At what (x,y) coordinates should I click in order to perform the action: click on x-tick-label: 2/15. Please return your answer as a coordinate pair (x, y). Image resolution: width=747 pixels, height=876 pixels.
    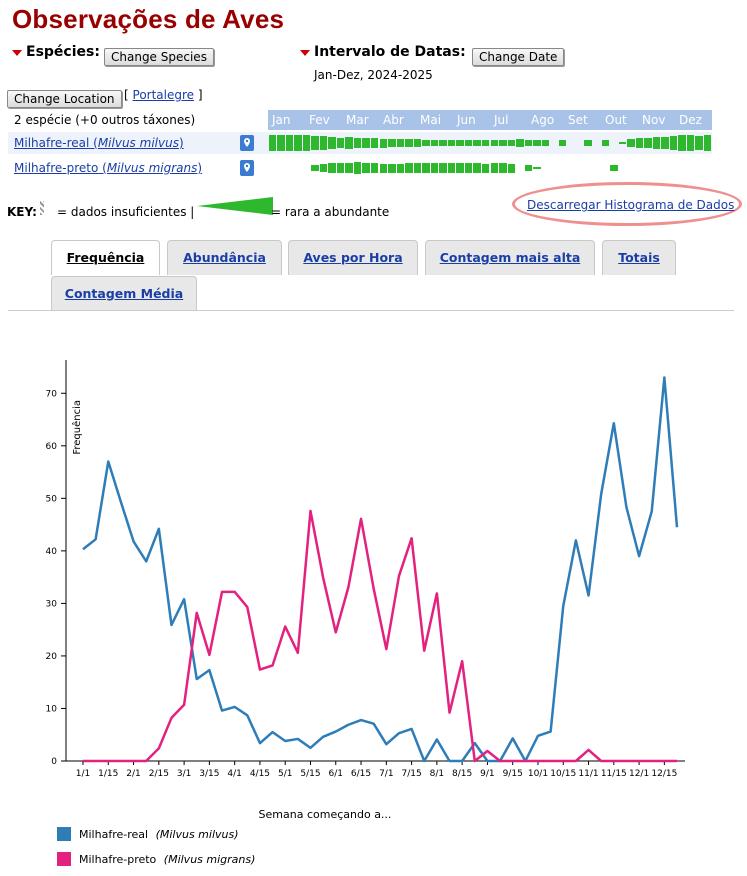
    Looking at the image, I should click on (159, 774).